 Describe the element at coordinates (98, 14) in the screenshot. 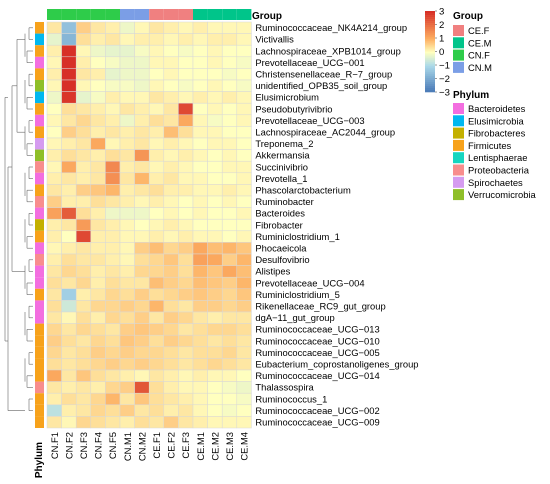

I see `group-annotation-cell` at that location.